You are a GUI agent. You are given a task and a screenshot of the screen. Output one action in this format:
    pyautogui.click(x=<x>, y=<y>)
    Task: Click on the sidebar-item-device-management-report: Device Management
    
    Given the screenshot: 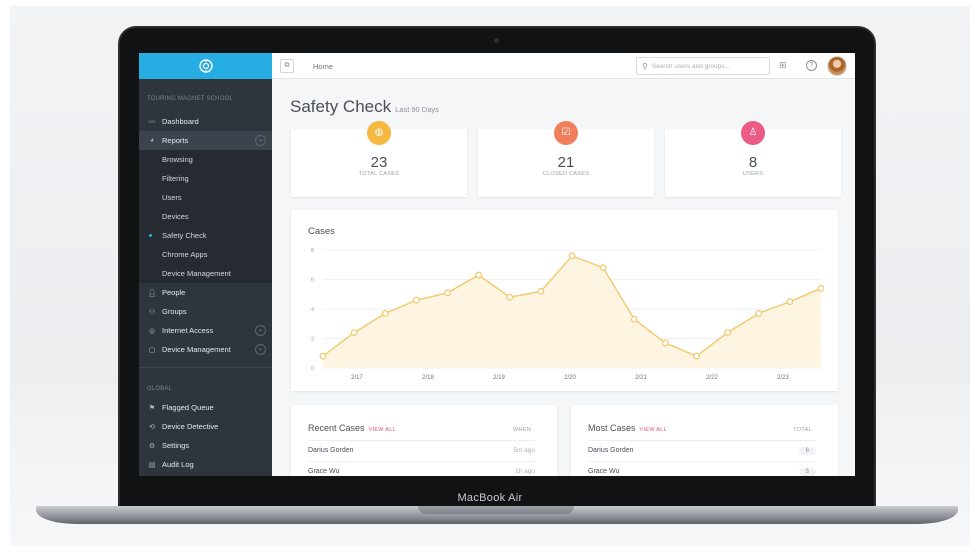 What is the action you would take?
    pyautogui.click(x=205, y=273)
    